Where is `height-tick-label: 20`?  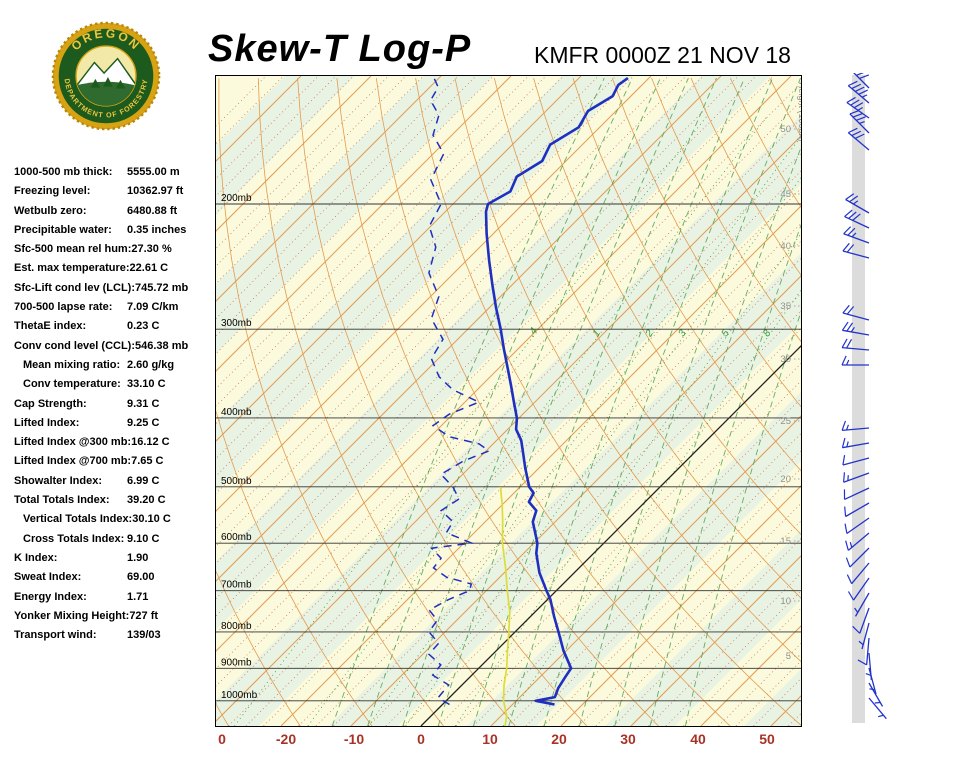
height-tick-label: 20 is located at coordinates (785, 479).